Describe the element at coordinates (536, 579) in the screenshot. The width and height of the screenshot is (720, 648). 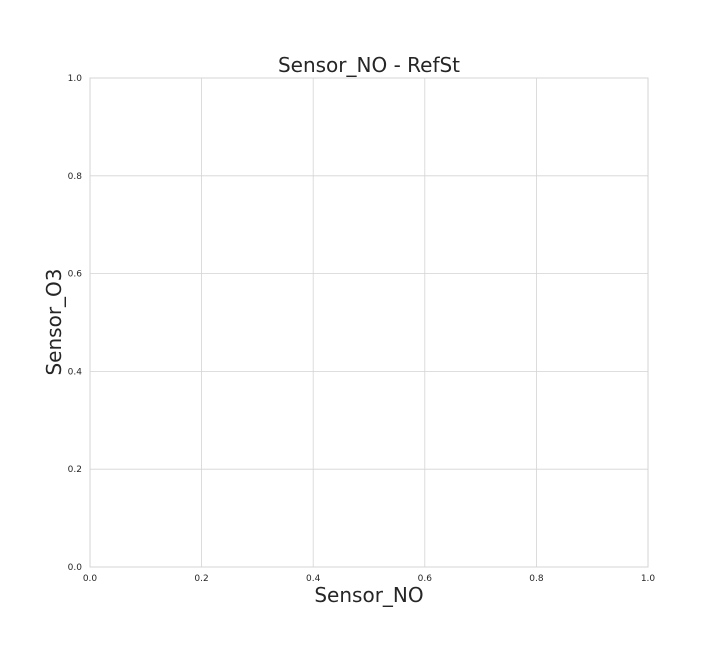
I see `x-tick-label: 0.8` at that location.